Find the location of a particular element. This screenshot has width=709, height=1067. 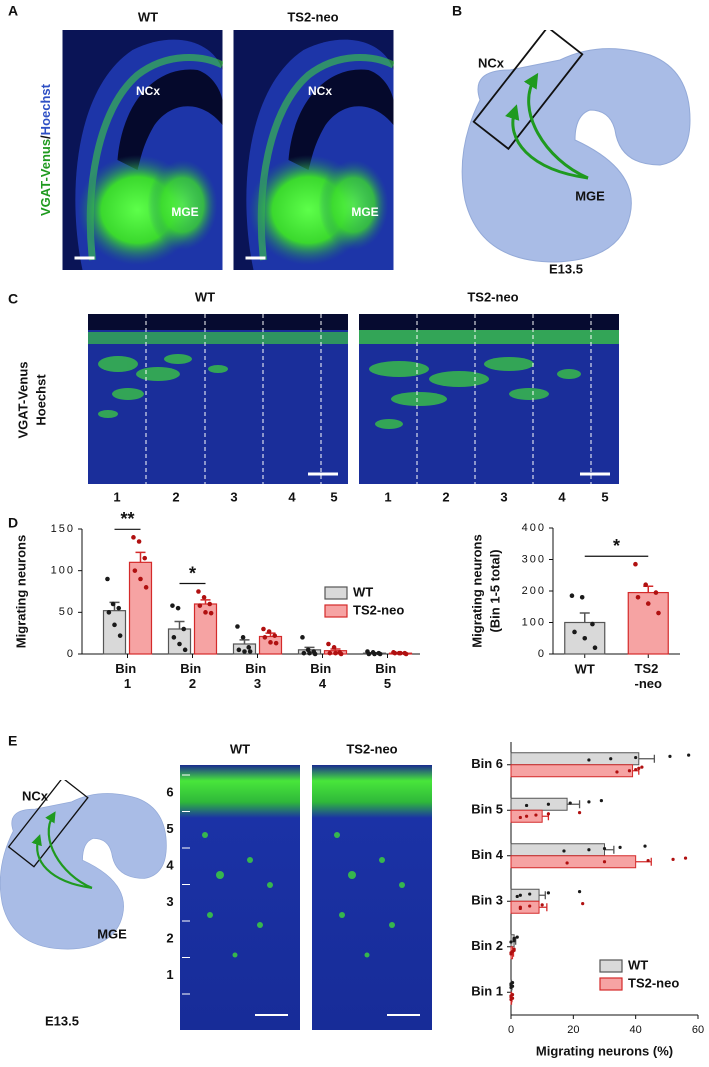

x-tick-label: Bin 2 is located at coordinates (192, 676).